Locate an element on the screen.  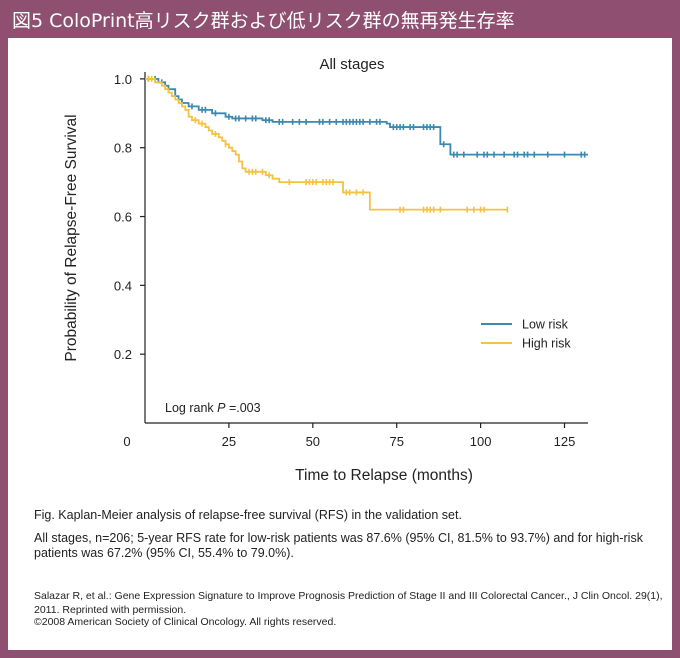
y-tick-label: 0.8 is located at coordinates (123, 148).